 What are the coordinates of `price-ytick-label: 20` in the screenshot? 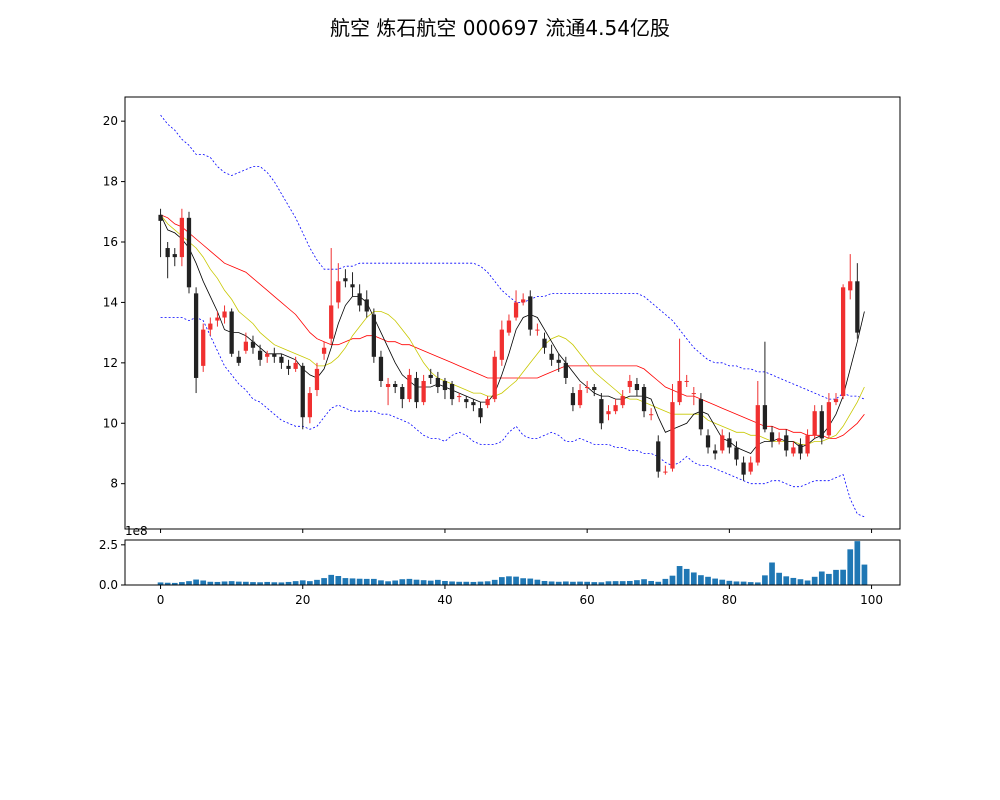 It's located at (110, 121).